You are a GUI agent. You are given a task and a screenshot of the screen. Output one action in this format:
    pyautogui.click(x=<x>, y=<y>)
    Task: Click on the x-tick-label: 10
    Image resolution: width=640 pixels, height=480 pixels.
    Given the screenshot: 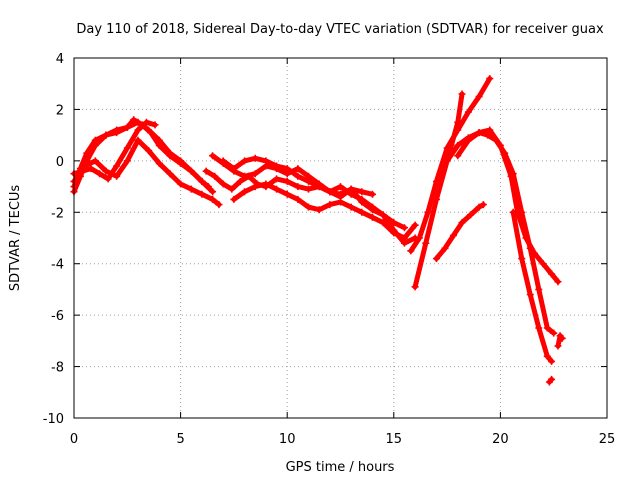 What is the action you would take?
    pyautogui.click(x=287, y=439)
    